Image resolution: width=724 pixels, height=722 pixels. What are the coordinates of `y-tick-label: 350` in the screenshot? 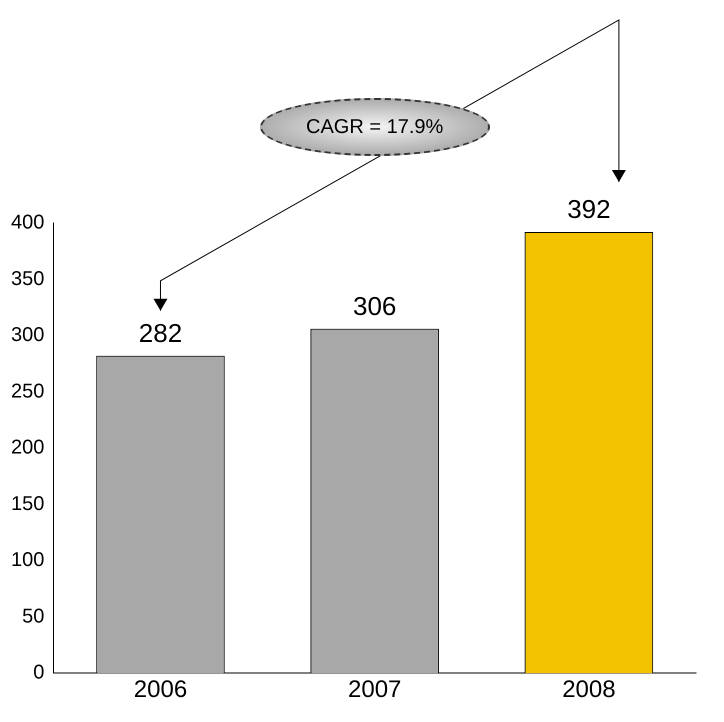 It's located at (27, 279).